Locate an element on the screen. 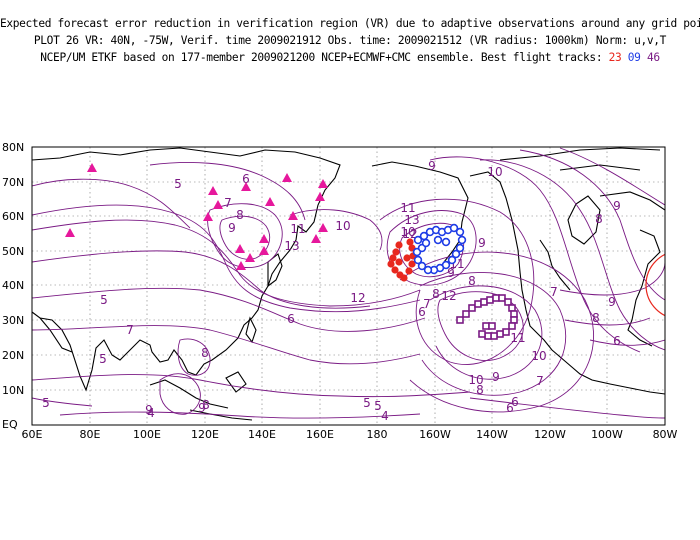 Image resolution: width=700 pixels, height=540 pixels. lon-label: 100W is located at coordinates (607, 434).